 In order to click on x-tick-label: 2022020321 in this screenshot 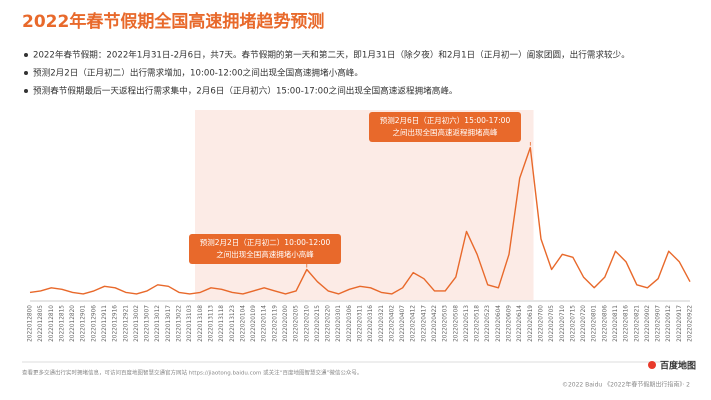, I will do `click(382, 323)`.